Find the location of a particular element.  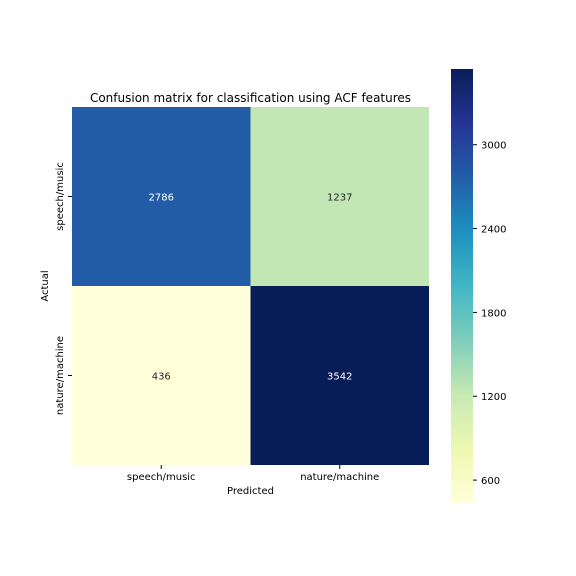

y-tick-label: speech/music is located at coordinates (60, 196).